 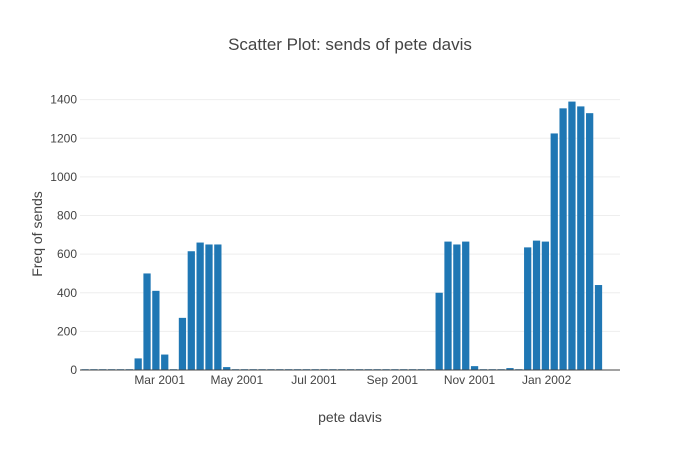 I want to click on y-tick-label: 1200, so click(x=63, y=138).